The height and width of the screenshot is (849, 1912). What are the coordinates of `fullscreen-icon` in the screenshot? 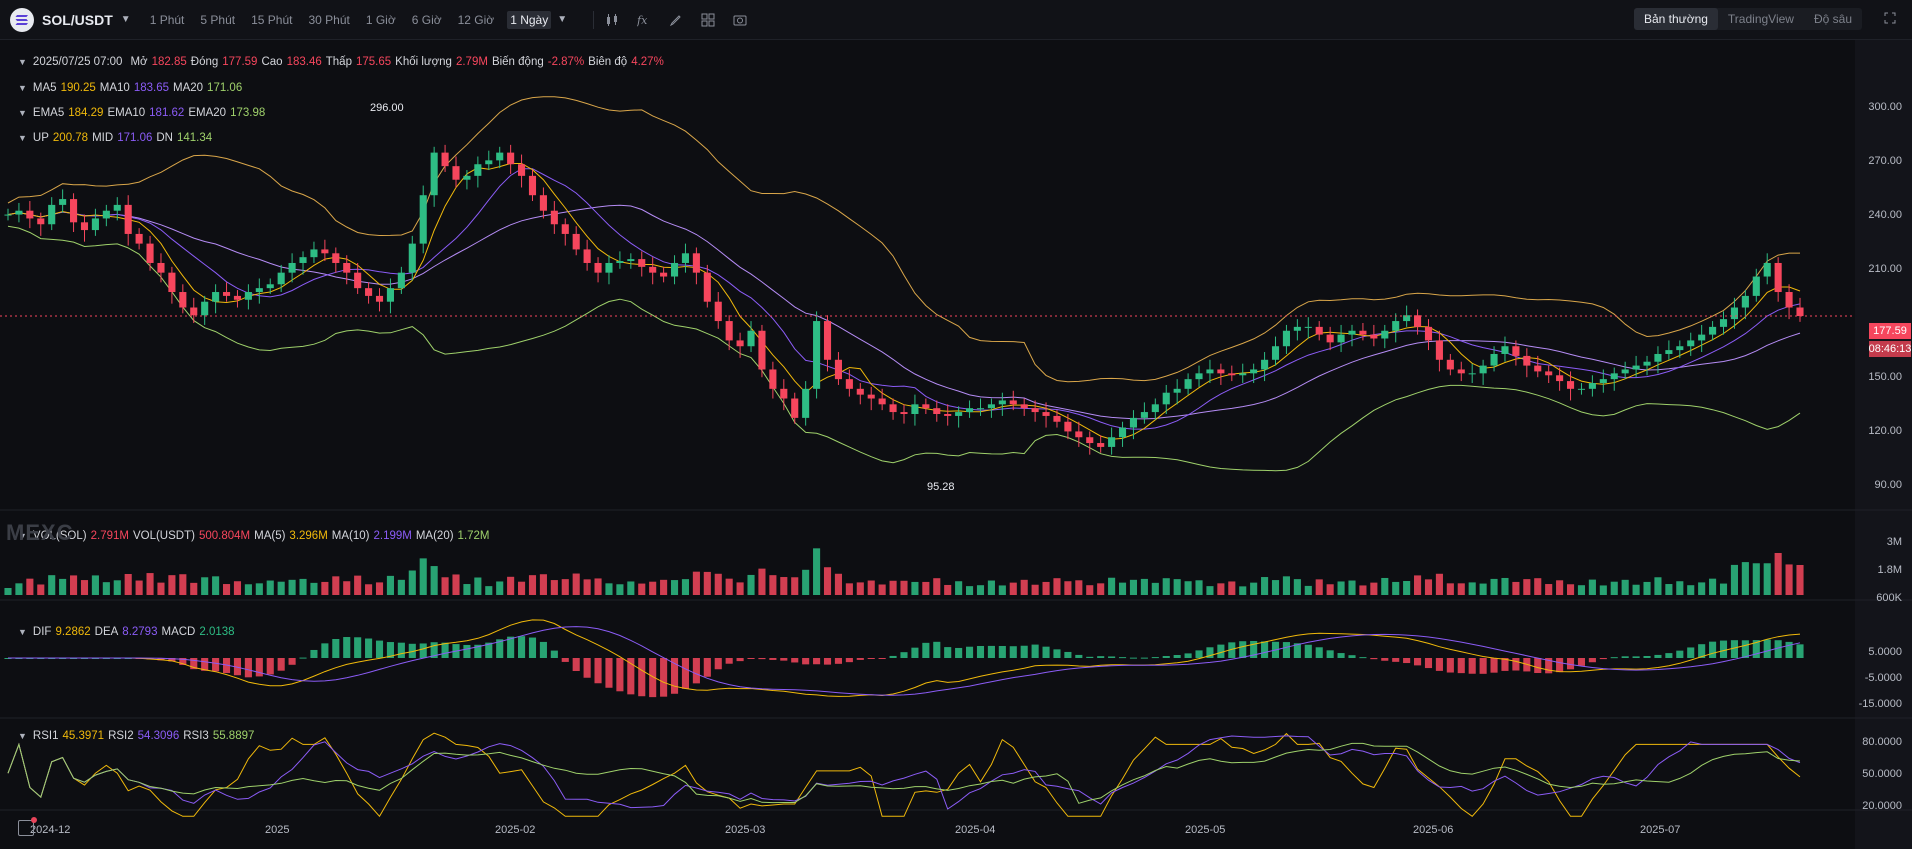 It's located at (1890, 19).